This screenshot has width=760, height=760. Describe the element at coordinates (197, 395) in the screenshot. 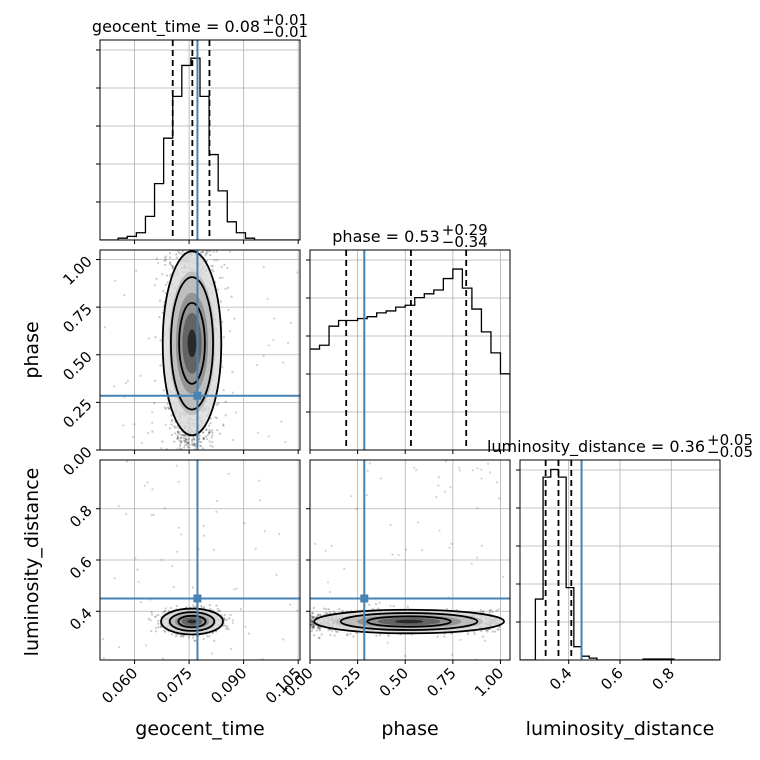

I see `truth-marker` at that location.